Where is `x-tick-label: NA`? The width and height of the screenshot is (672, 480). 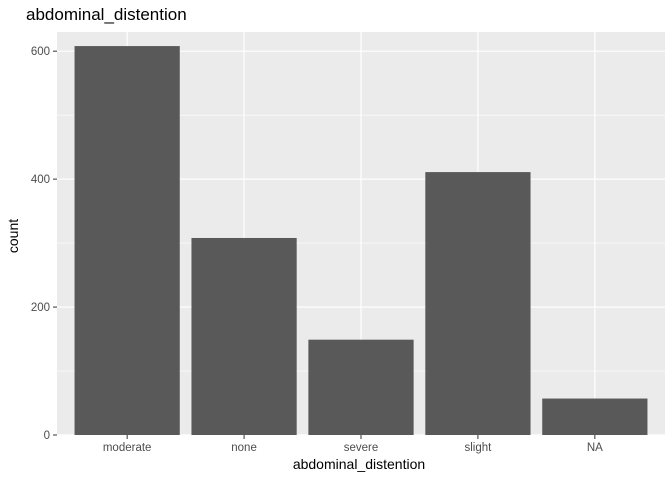
x-tick-label: NA is located at coordinates (595, 448).